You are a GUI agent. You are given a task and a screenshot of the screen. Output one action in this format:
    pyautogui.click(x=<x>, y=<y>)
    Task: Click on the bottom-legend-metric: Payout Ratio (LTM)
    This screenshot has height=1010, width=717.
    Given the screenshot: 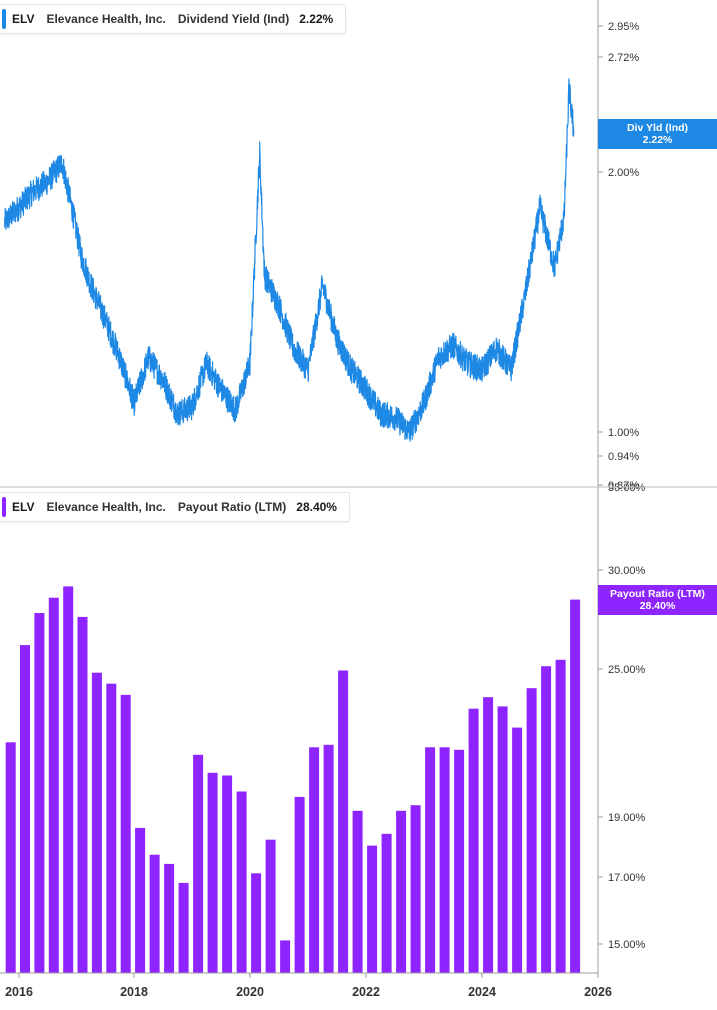 What is the action you would take?
    pyautogui.click(x=232, y=507)
    